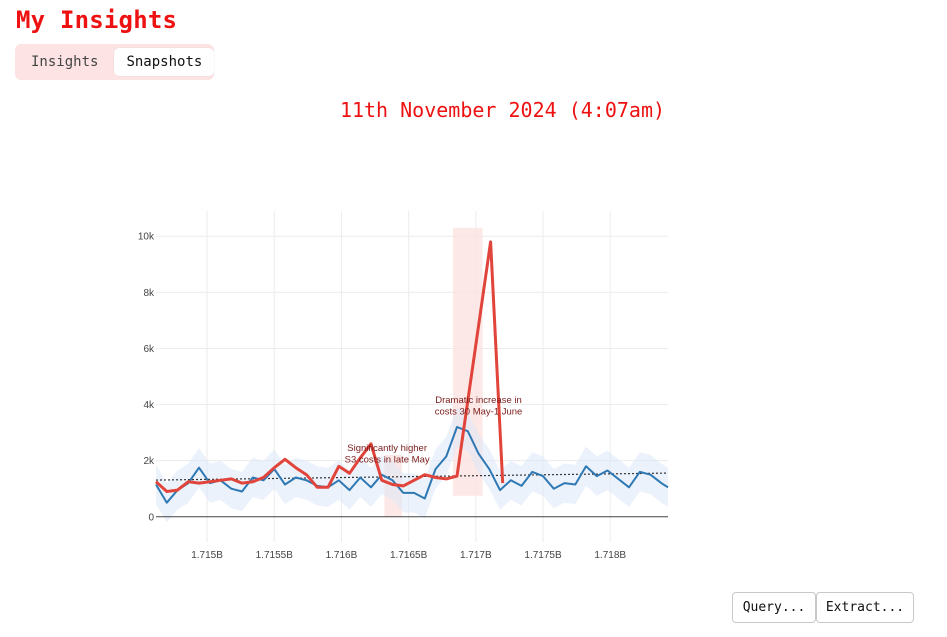 The width and height of the screenshot is (947, 637). Describe the element at coordinates (478, 400) in the screenshot. I see `annotation-line: Dramatic increase in` at that location.